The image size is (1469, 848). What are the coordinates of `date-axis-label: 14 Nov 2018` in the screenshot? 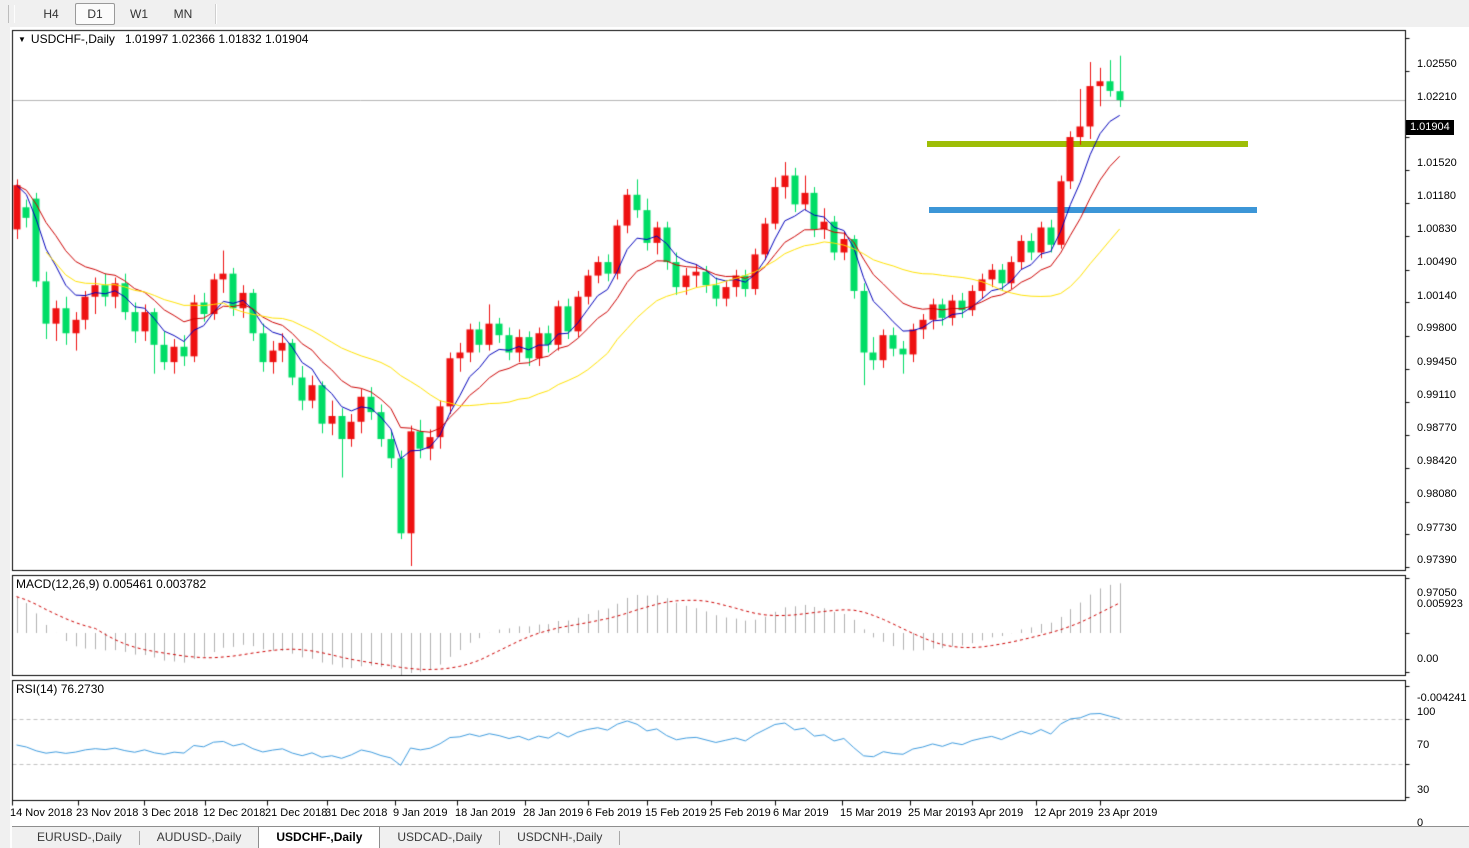 It's located at (41, 813).